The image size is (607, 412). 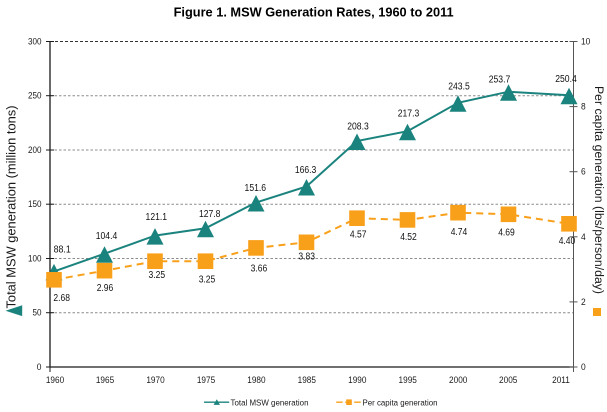 I want to click on svg-text: 217.3, so click(x=409, y=114).